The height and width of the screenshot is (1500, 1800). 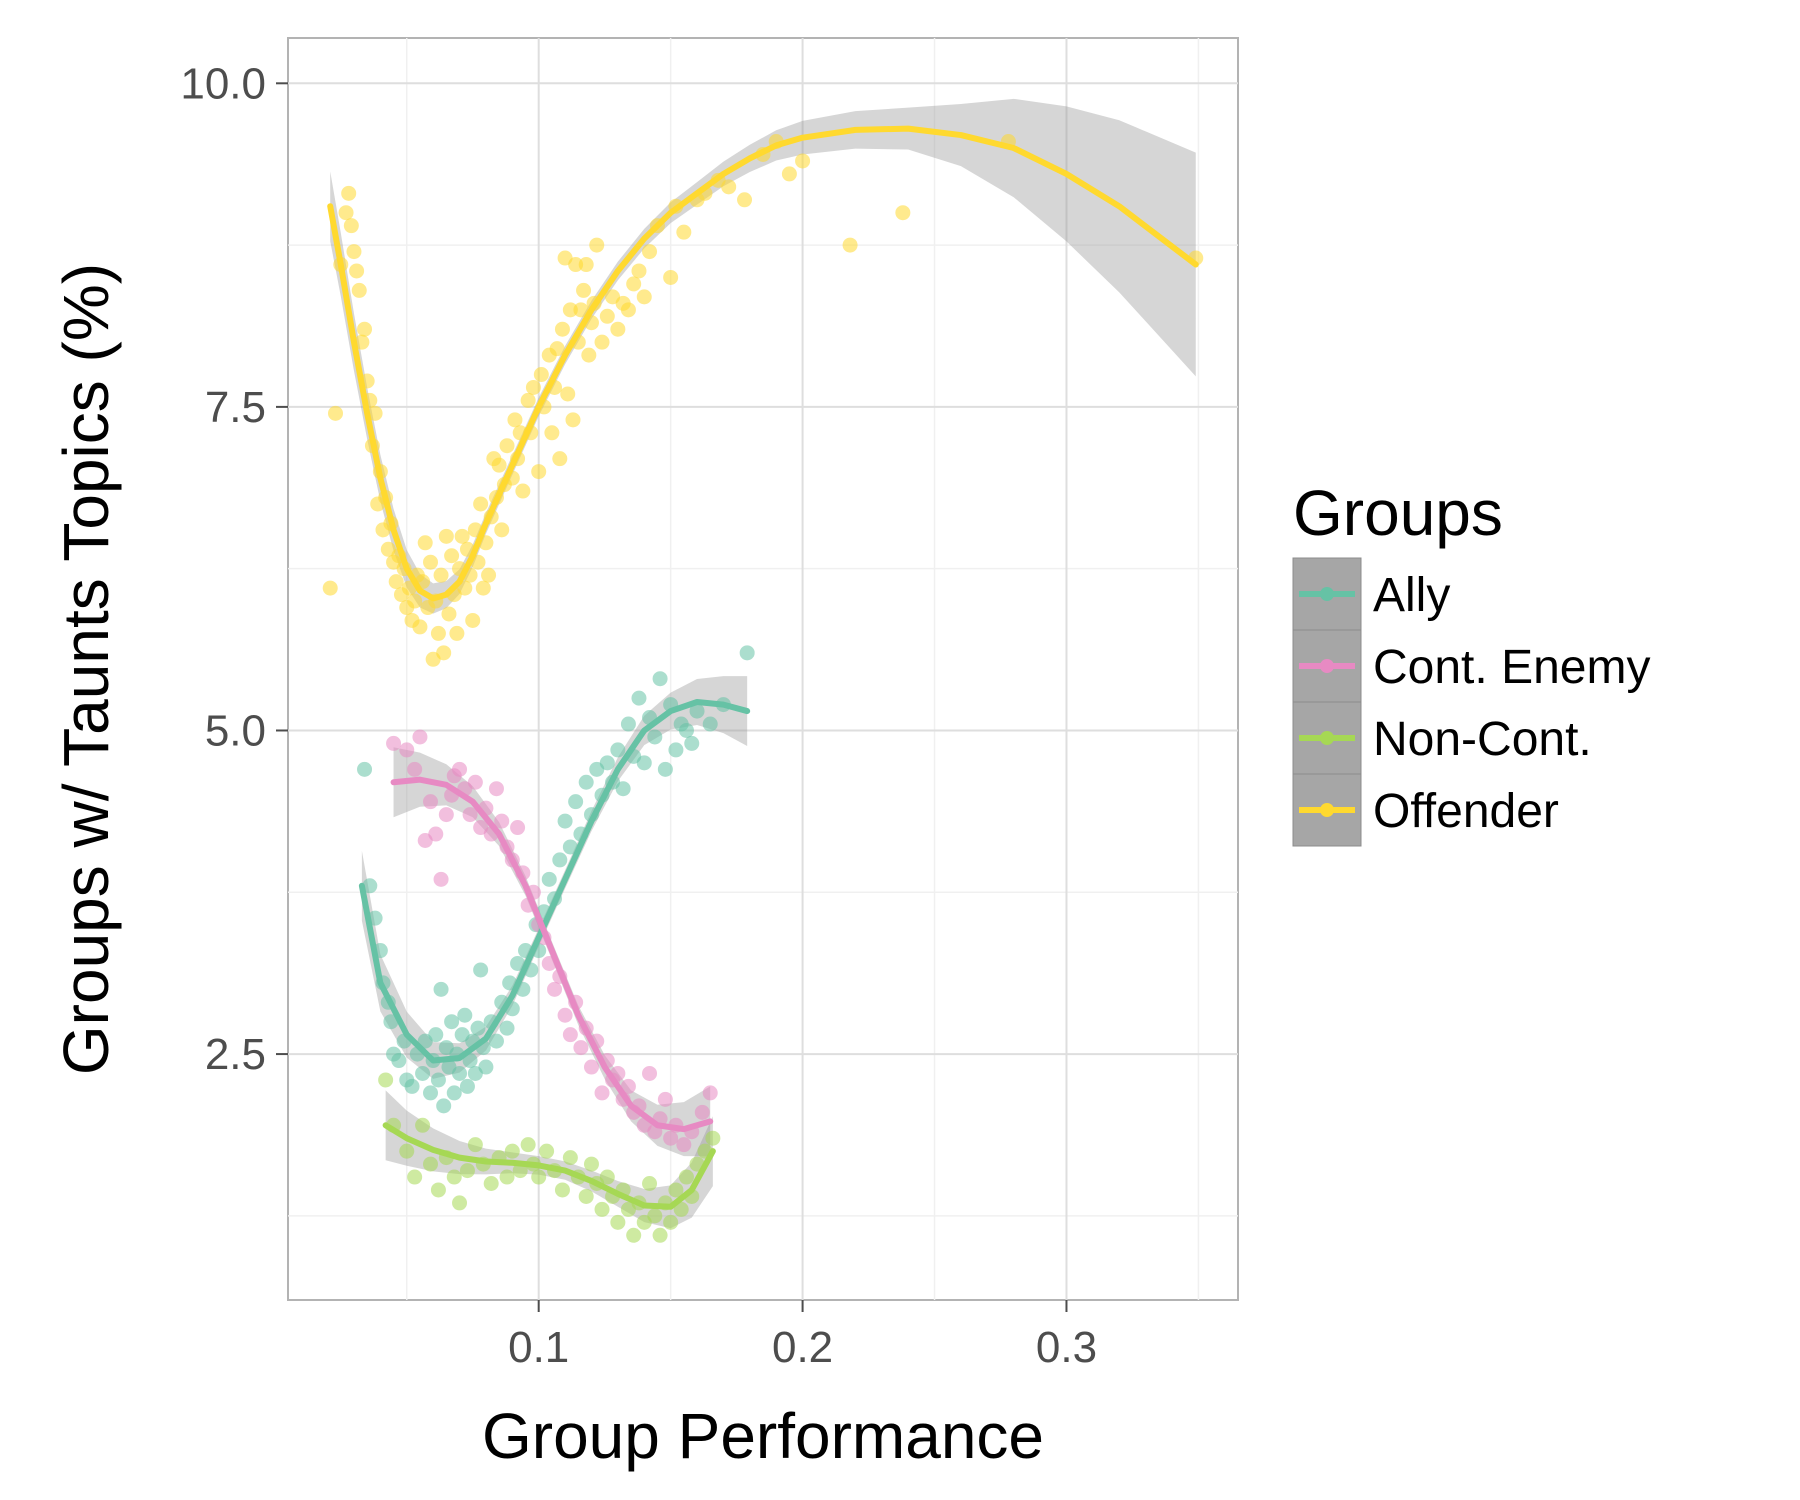 I want to click on y-tick-label: 10.0, so click(x=223, y=83).